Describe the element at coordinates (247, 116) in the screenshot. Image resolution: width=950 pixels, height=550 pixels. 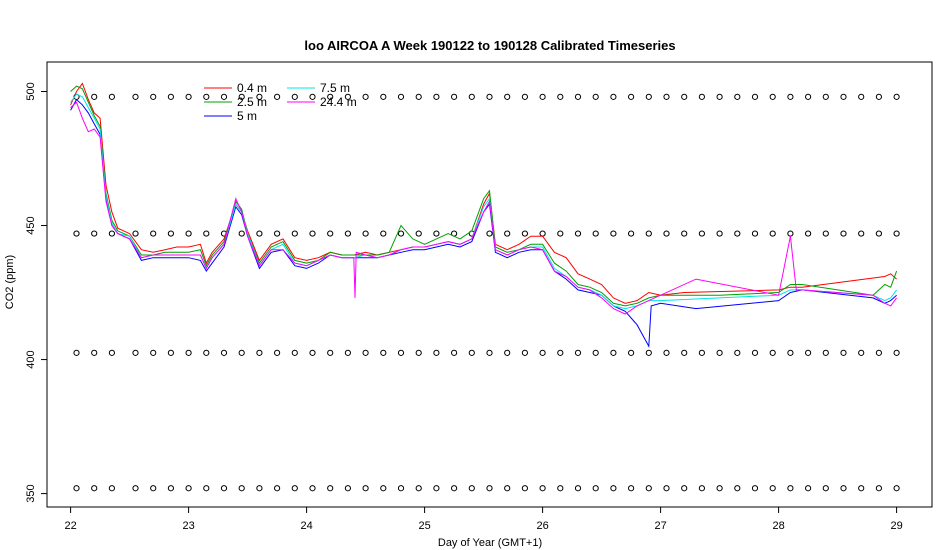
I see `legend-label: 5 m` at that location.